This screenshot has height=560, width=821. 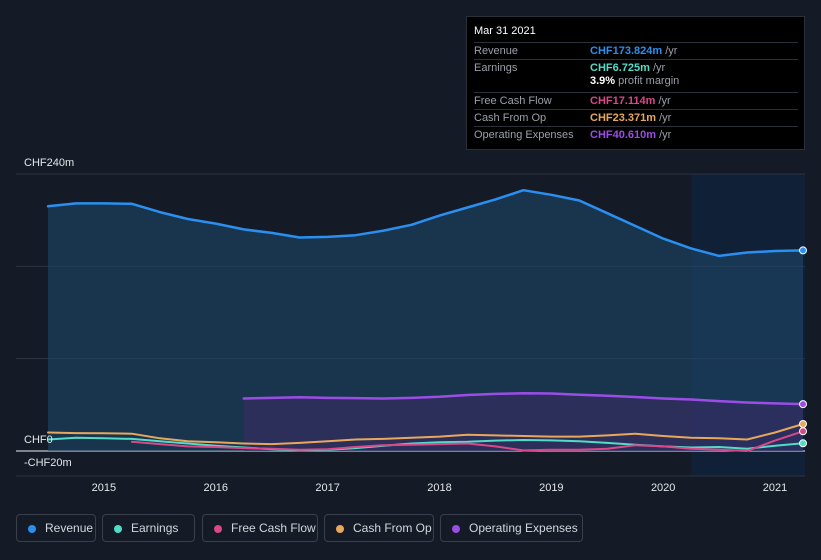 I want to click on legend-item-revenue: Revenue, so click(x=56, y=528).